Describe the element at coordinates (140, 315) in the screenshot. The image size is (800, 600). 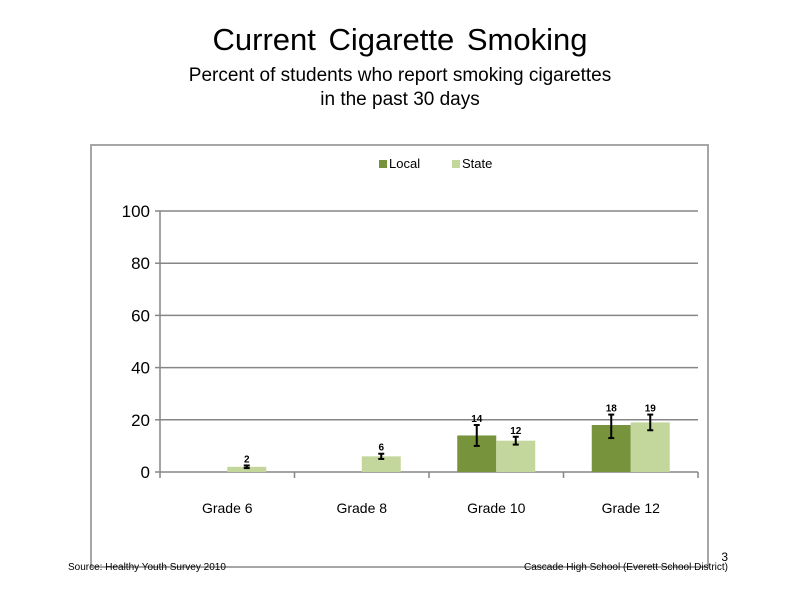
I see `y-tick-label-60: 60` at that location.